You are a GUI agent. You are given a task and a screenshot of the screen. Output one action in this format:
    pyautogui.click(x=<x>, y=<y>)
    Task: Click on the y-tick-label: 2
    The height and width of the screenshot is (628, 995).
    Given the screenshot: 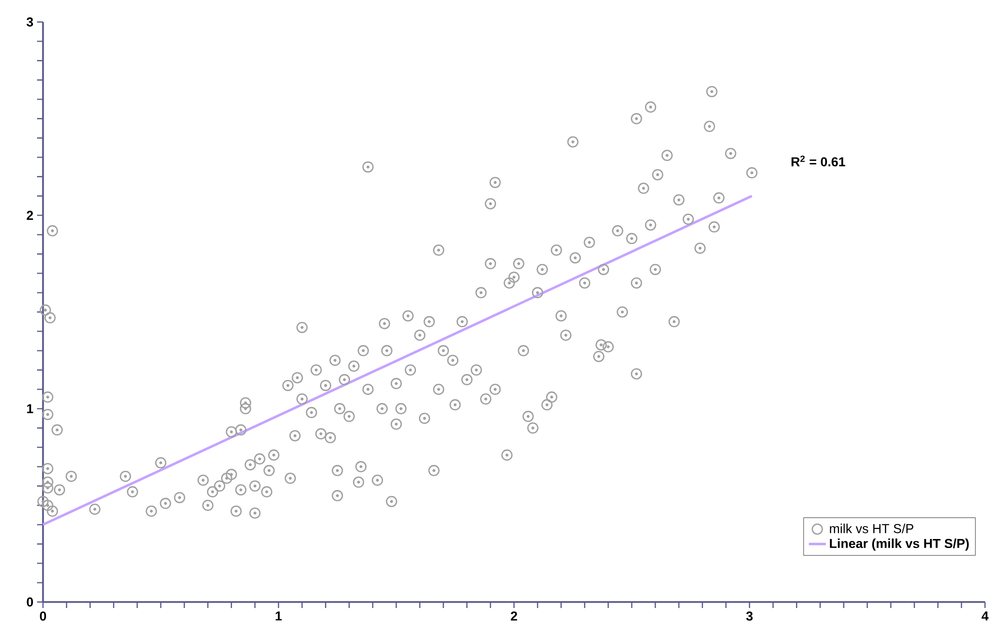 What is the action you would take?
    pyautogui.click(x=29, y=215)
    